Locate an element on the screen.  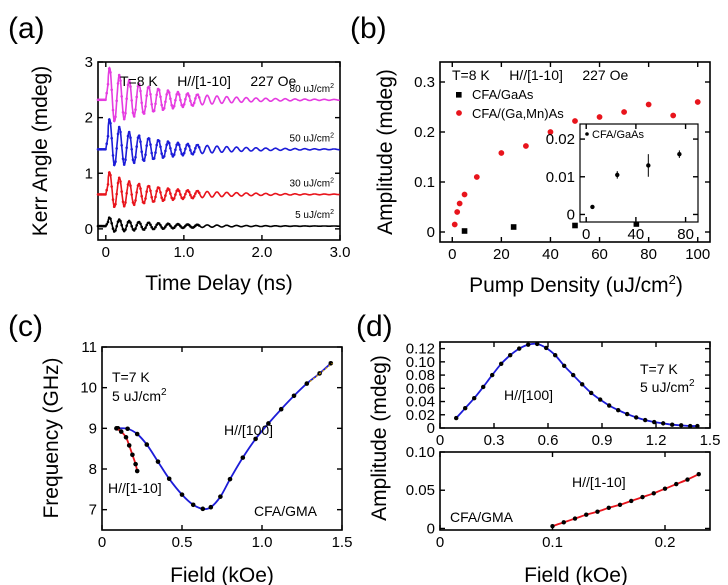
panel-d-temperature: T=7 K is located at coordinates (659, 369).